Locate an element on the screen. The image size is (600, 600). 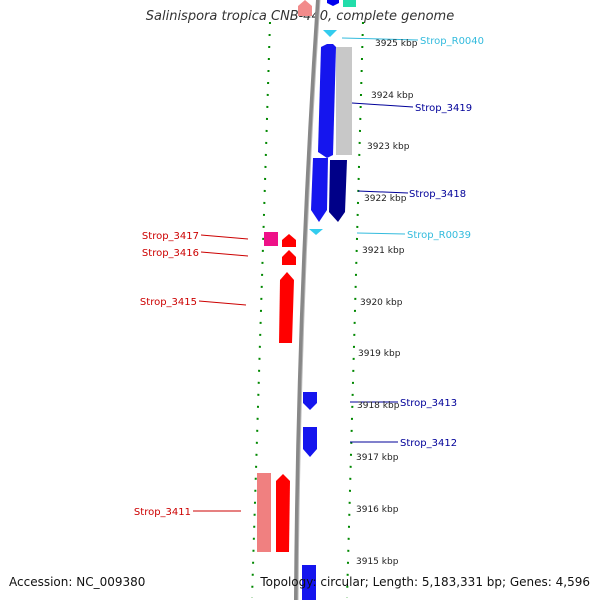
gene-label-strop-r0039: Strop_R0039 is located at coordinates (439, 235).